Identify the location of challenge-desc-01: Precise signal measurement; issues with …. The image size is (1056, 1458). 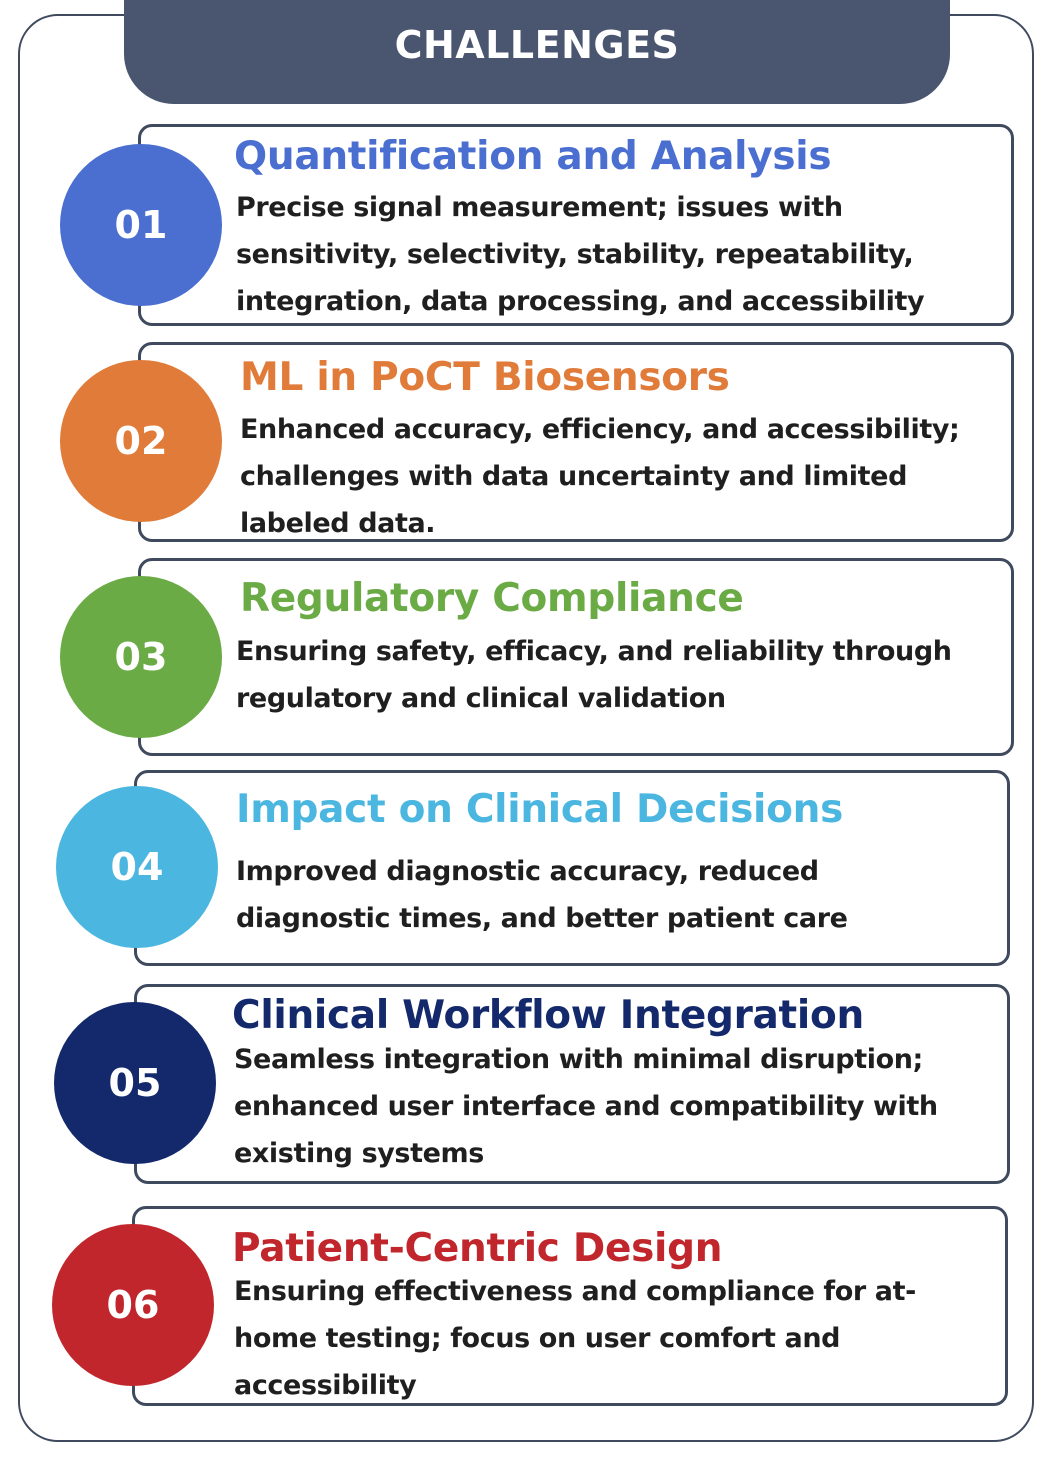
(580, 254).